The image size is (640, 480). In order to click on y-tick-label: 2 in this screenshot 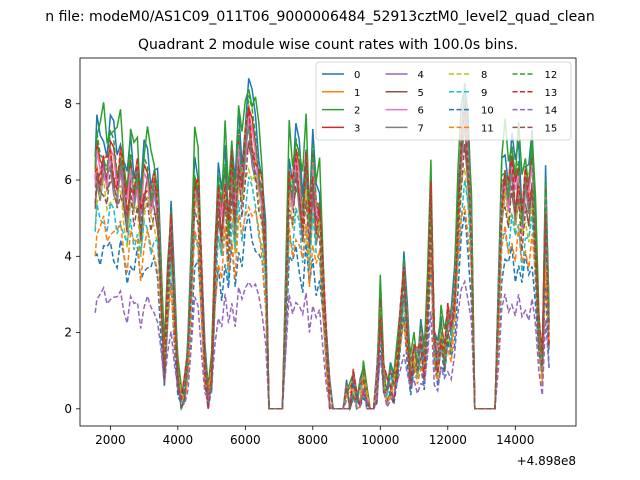, I will do `click(68, 333)`.